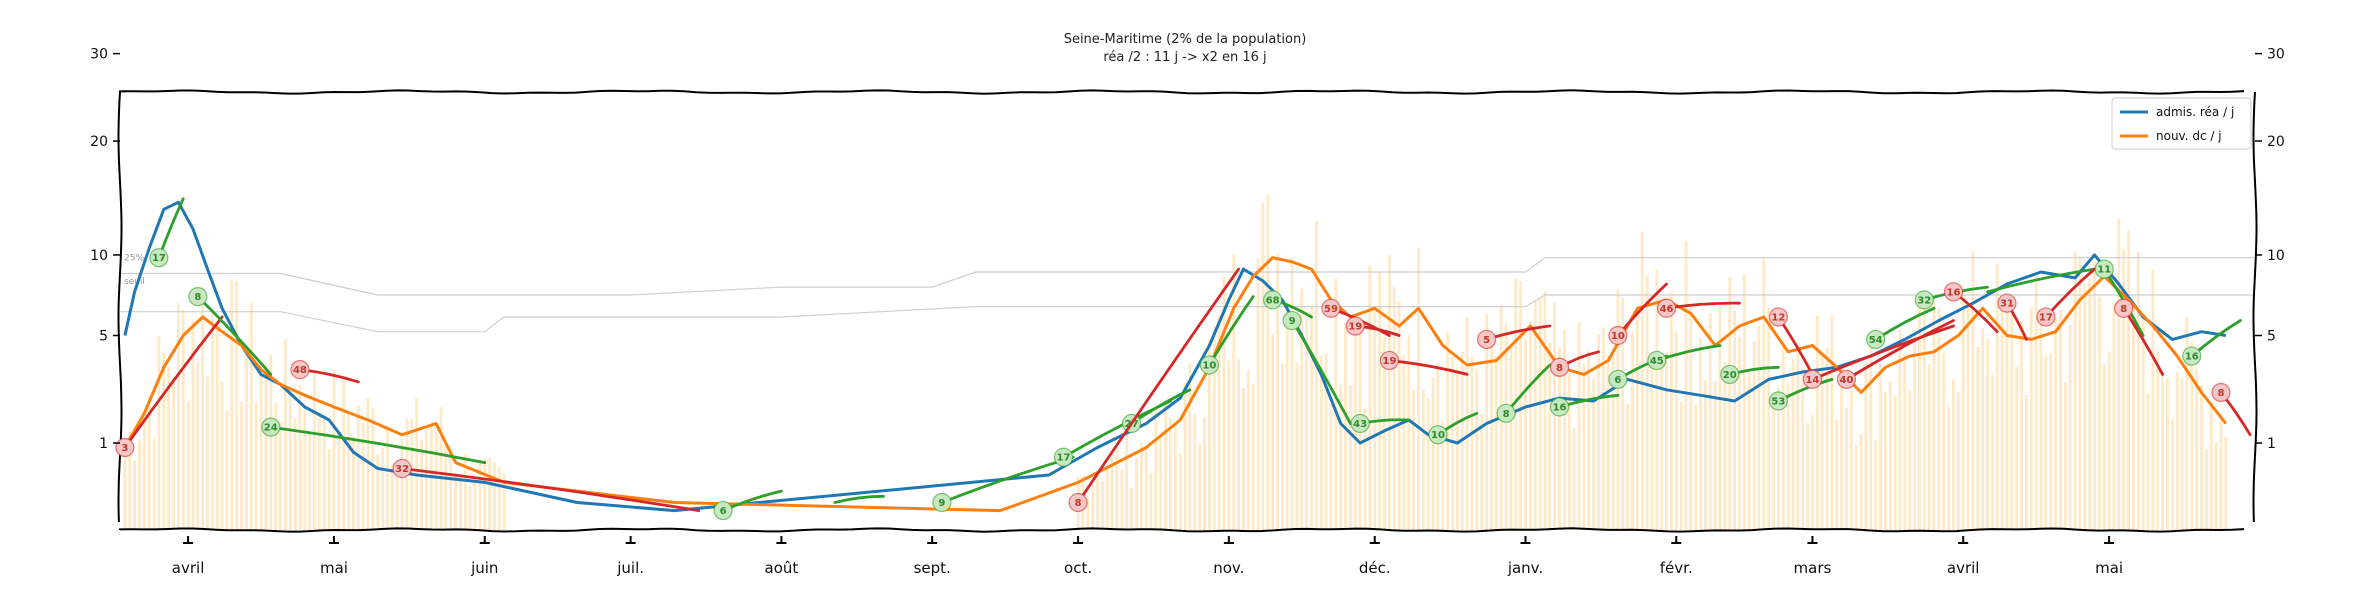  What do you see at coordinates (1187, 313) in the screenshot?
I see `threshold-line` at bounding box center [1187, 313].